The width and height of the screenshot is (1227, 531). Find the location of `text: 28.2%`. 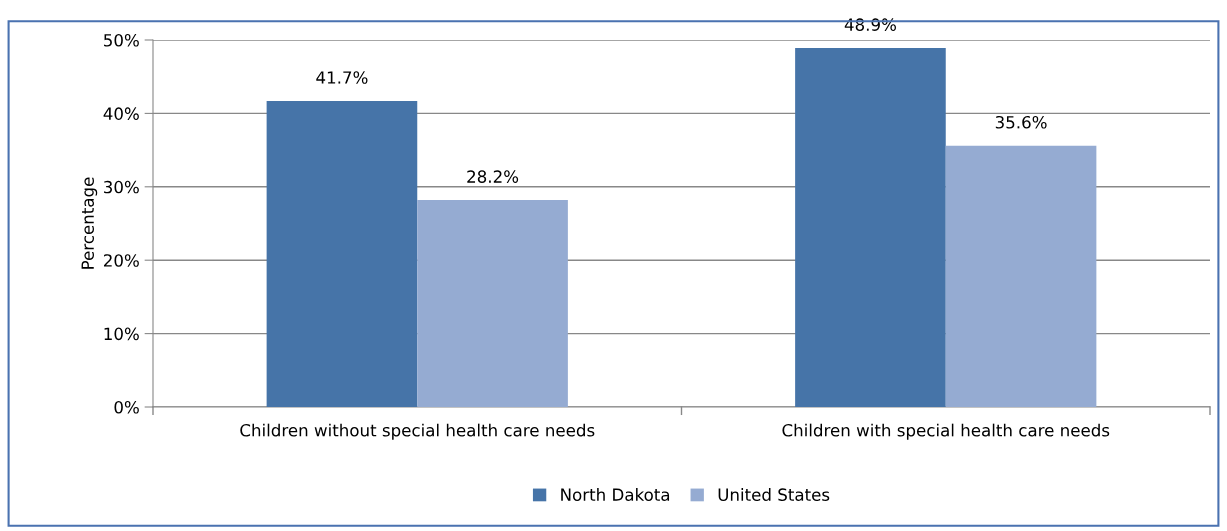

text: 28.2% is located at coordinates (493, 176).